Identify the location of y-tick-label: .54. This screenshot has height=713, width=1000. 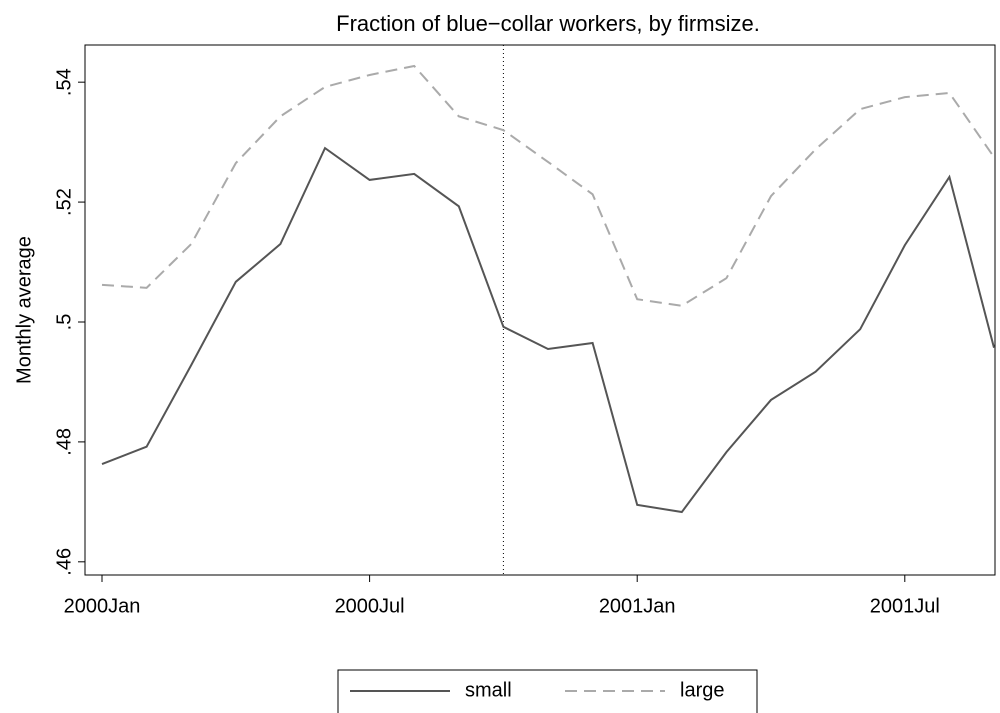
(64, 82).